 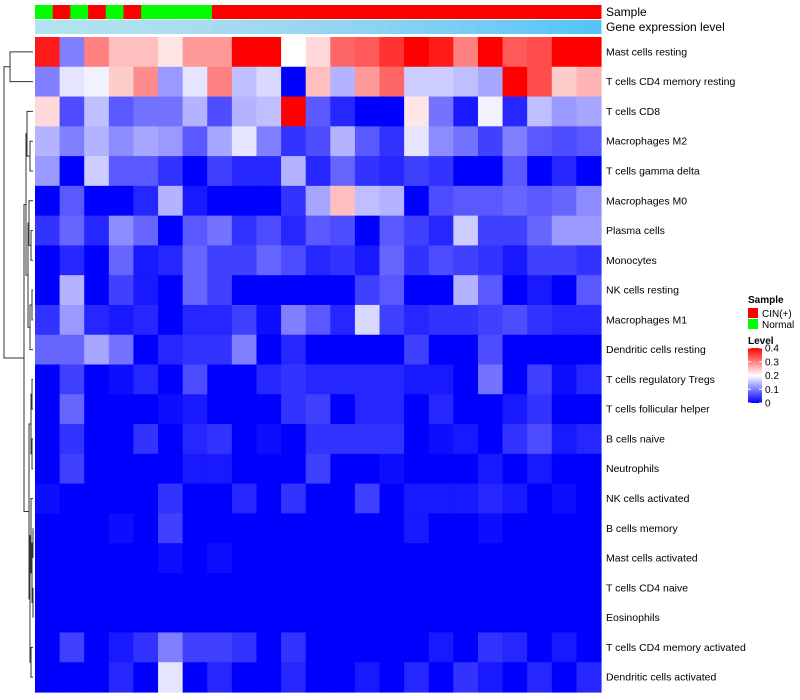 What do you see at coordinates (653, 171) in the screenshot?
I see `row-label: T cells gamma delta` at bounding box center [653, 171].